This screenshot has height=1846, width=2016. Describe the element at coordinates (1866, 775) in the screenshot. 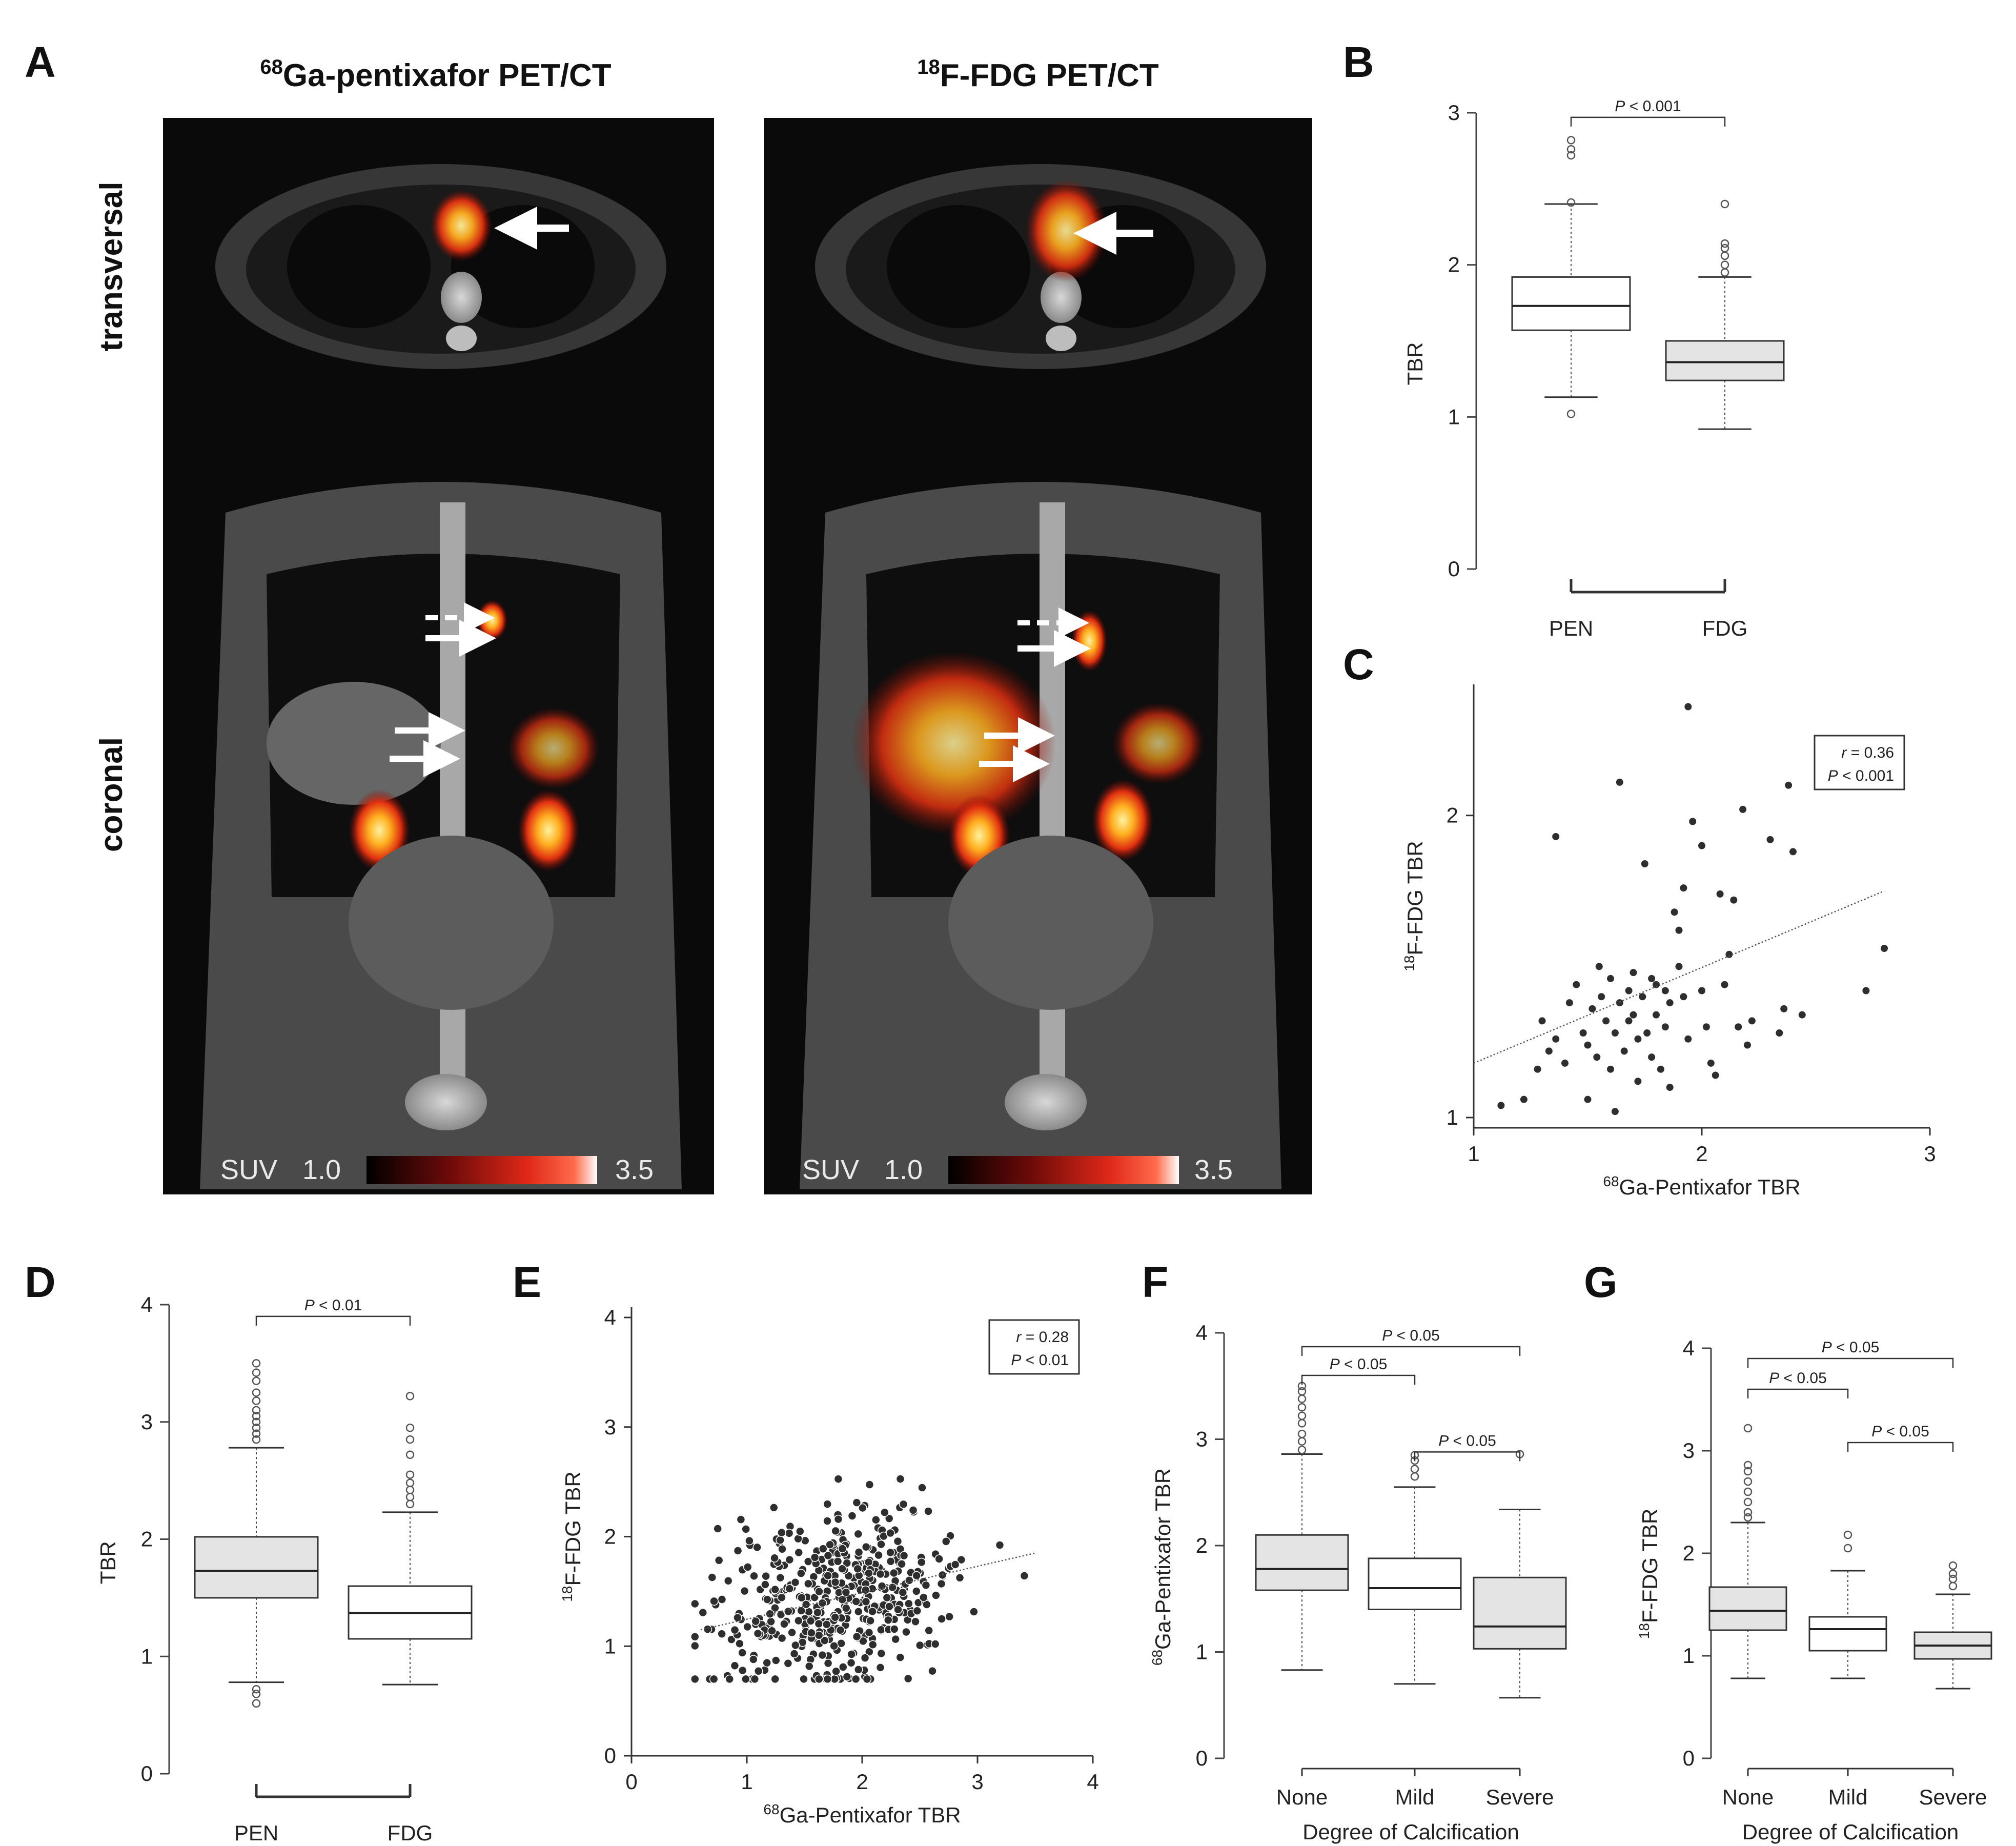

I see `stat-value: < 0.001` at that location.